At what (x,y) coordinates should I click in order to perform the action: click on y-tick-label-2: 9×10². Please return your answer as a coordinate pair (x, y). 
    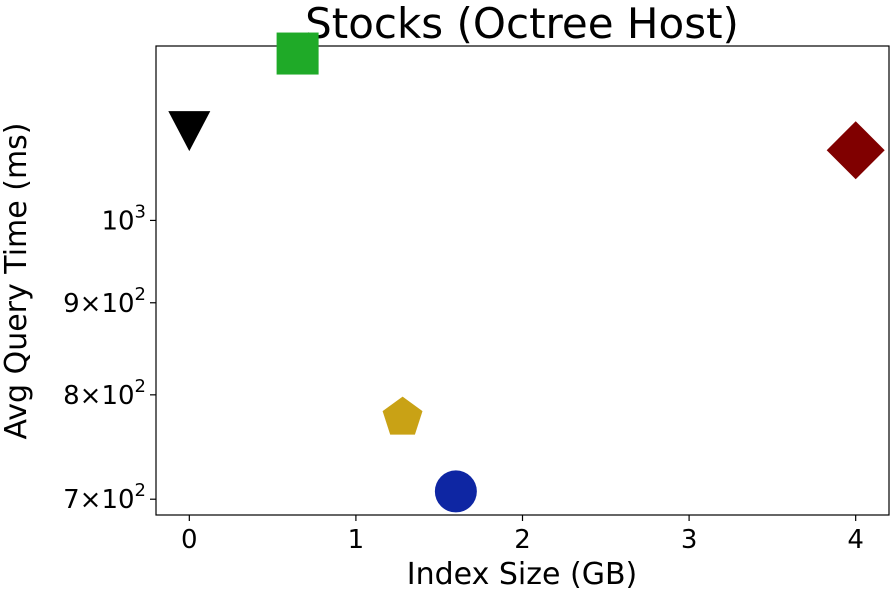
    Looking at the image, I should click on (104, 301).